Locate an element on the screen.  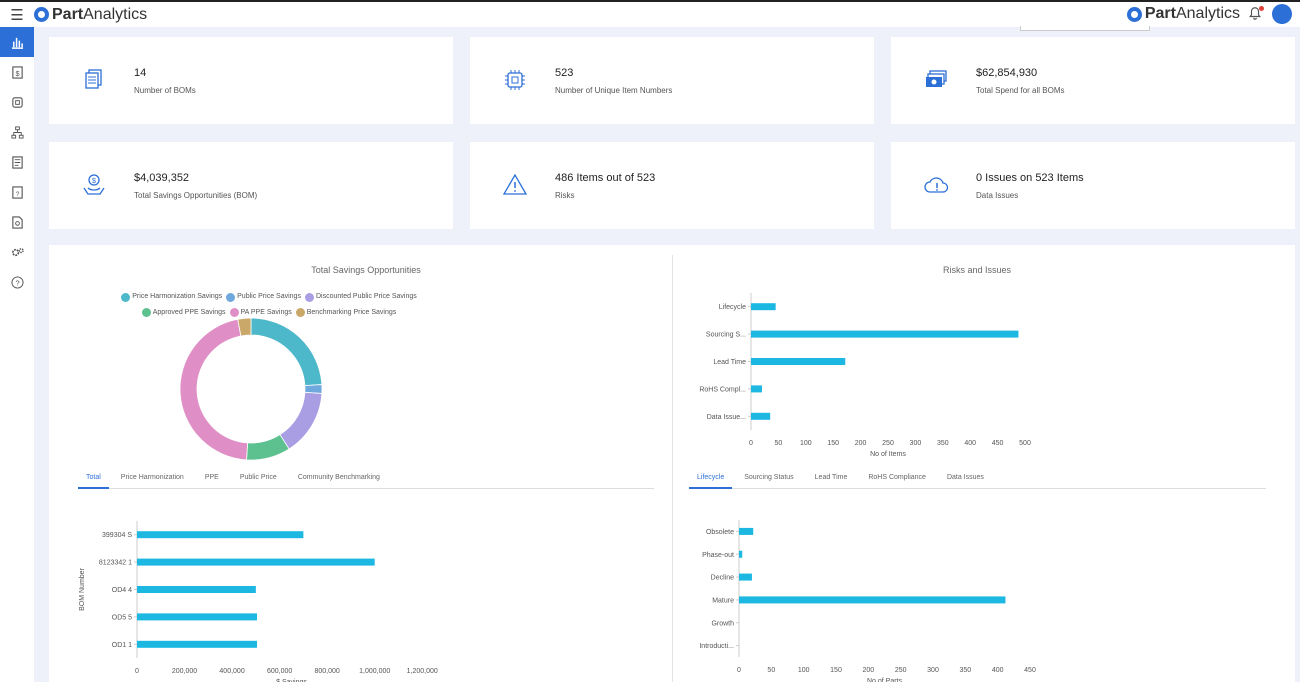
money-document-icon: ? is located at coordinates (17, 192).